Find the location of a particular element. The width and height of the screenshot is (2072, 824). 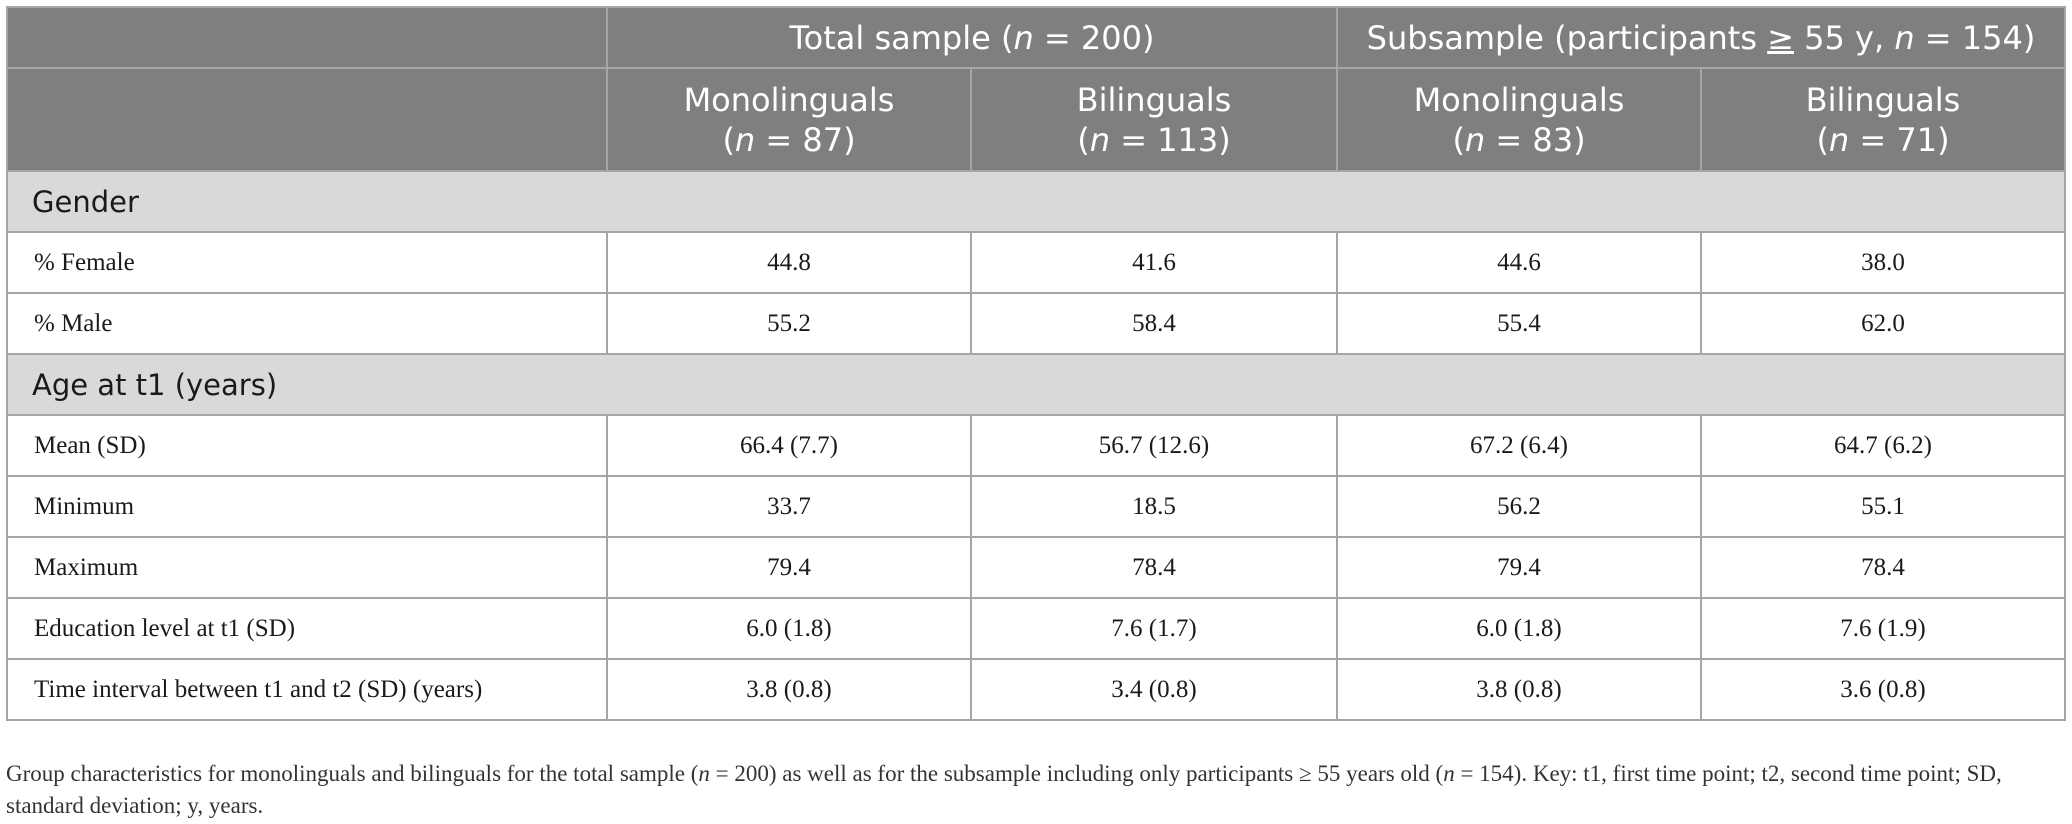

section-row-age: Age at t1 (years) is located at coordinates (1036, 384).